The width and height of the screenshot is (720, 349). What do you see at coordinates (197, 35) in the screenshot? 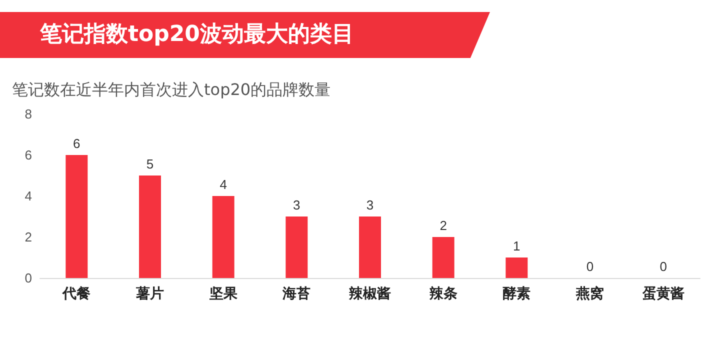
I see `chart-title: 笔记指数top20波动最大的类目` at bounding box center [197, 35].